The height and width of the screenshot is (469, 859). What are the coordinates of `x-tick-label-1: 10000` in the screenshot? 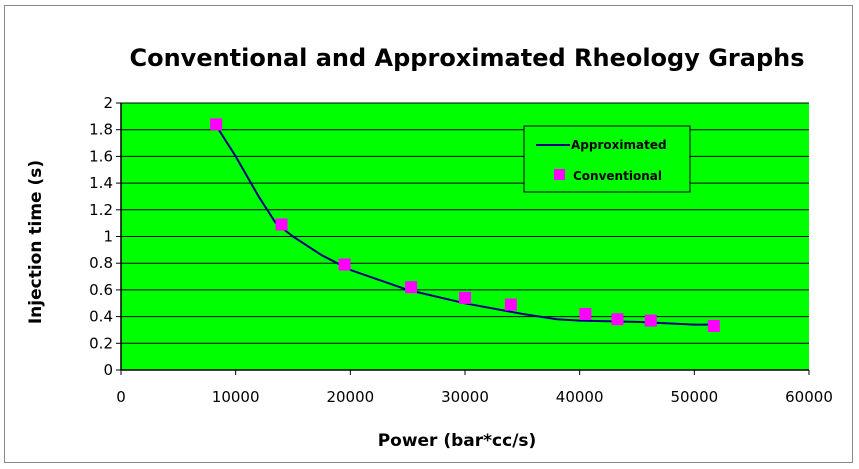 It's located at (236, 397).